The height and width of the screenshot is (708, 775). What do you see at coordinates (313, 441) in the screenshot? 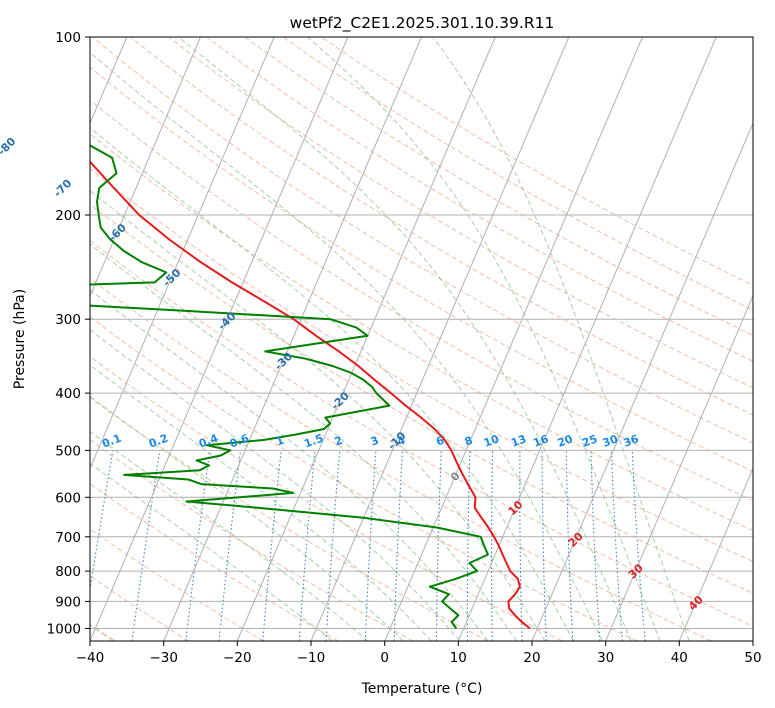
I see `mixing-ratio-label: 1.5` at bounding box center [313, 441].